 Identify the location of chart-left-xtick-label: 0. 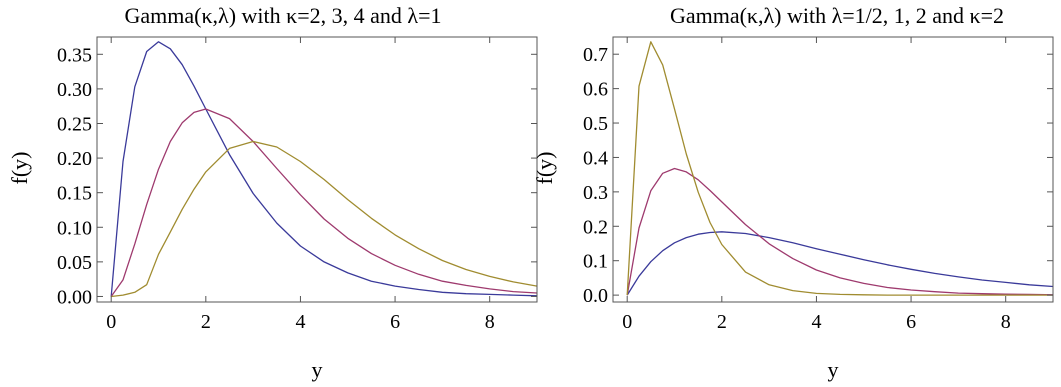
(111, 322).